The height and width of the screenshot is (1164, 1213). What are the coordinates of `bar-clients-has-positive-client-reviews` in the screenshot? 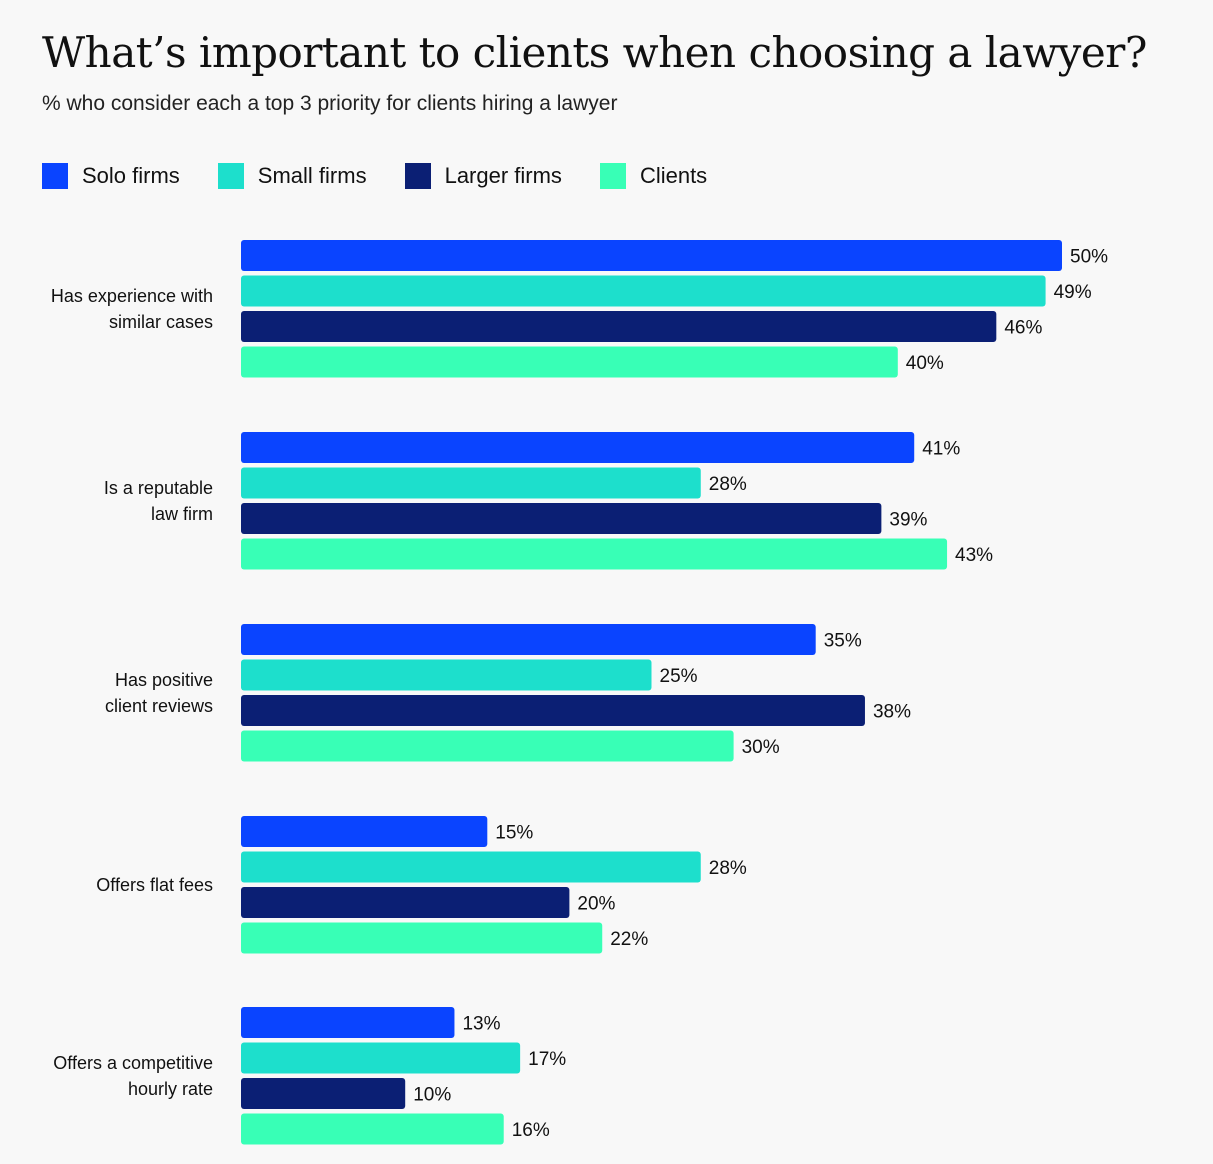 It's located at (487, 746).